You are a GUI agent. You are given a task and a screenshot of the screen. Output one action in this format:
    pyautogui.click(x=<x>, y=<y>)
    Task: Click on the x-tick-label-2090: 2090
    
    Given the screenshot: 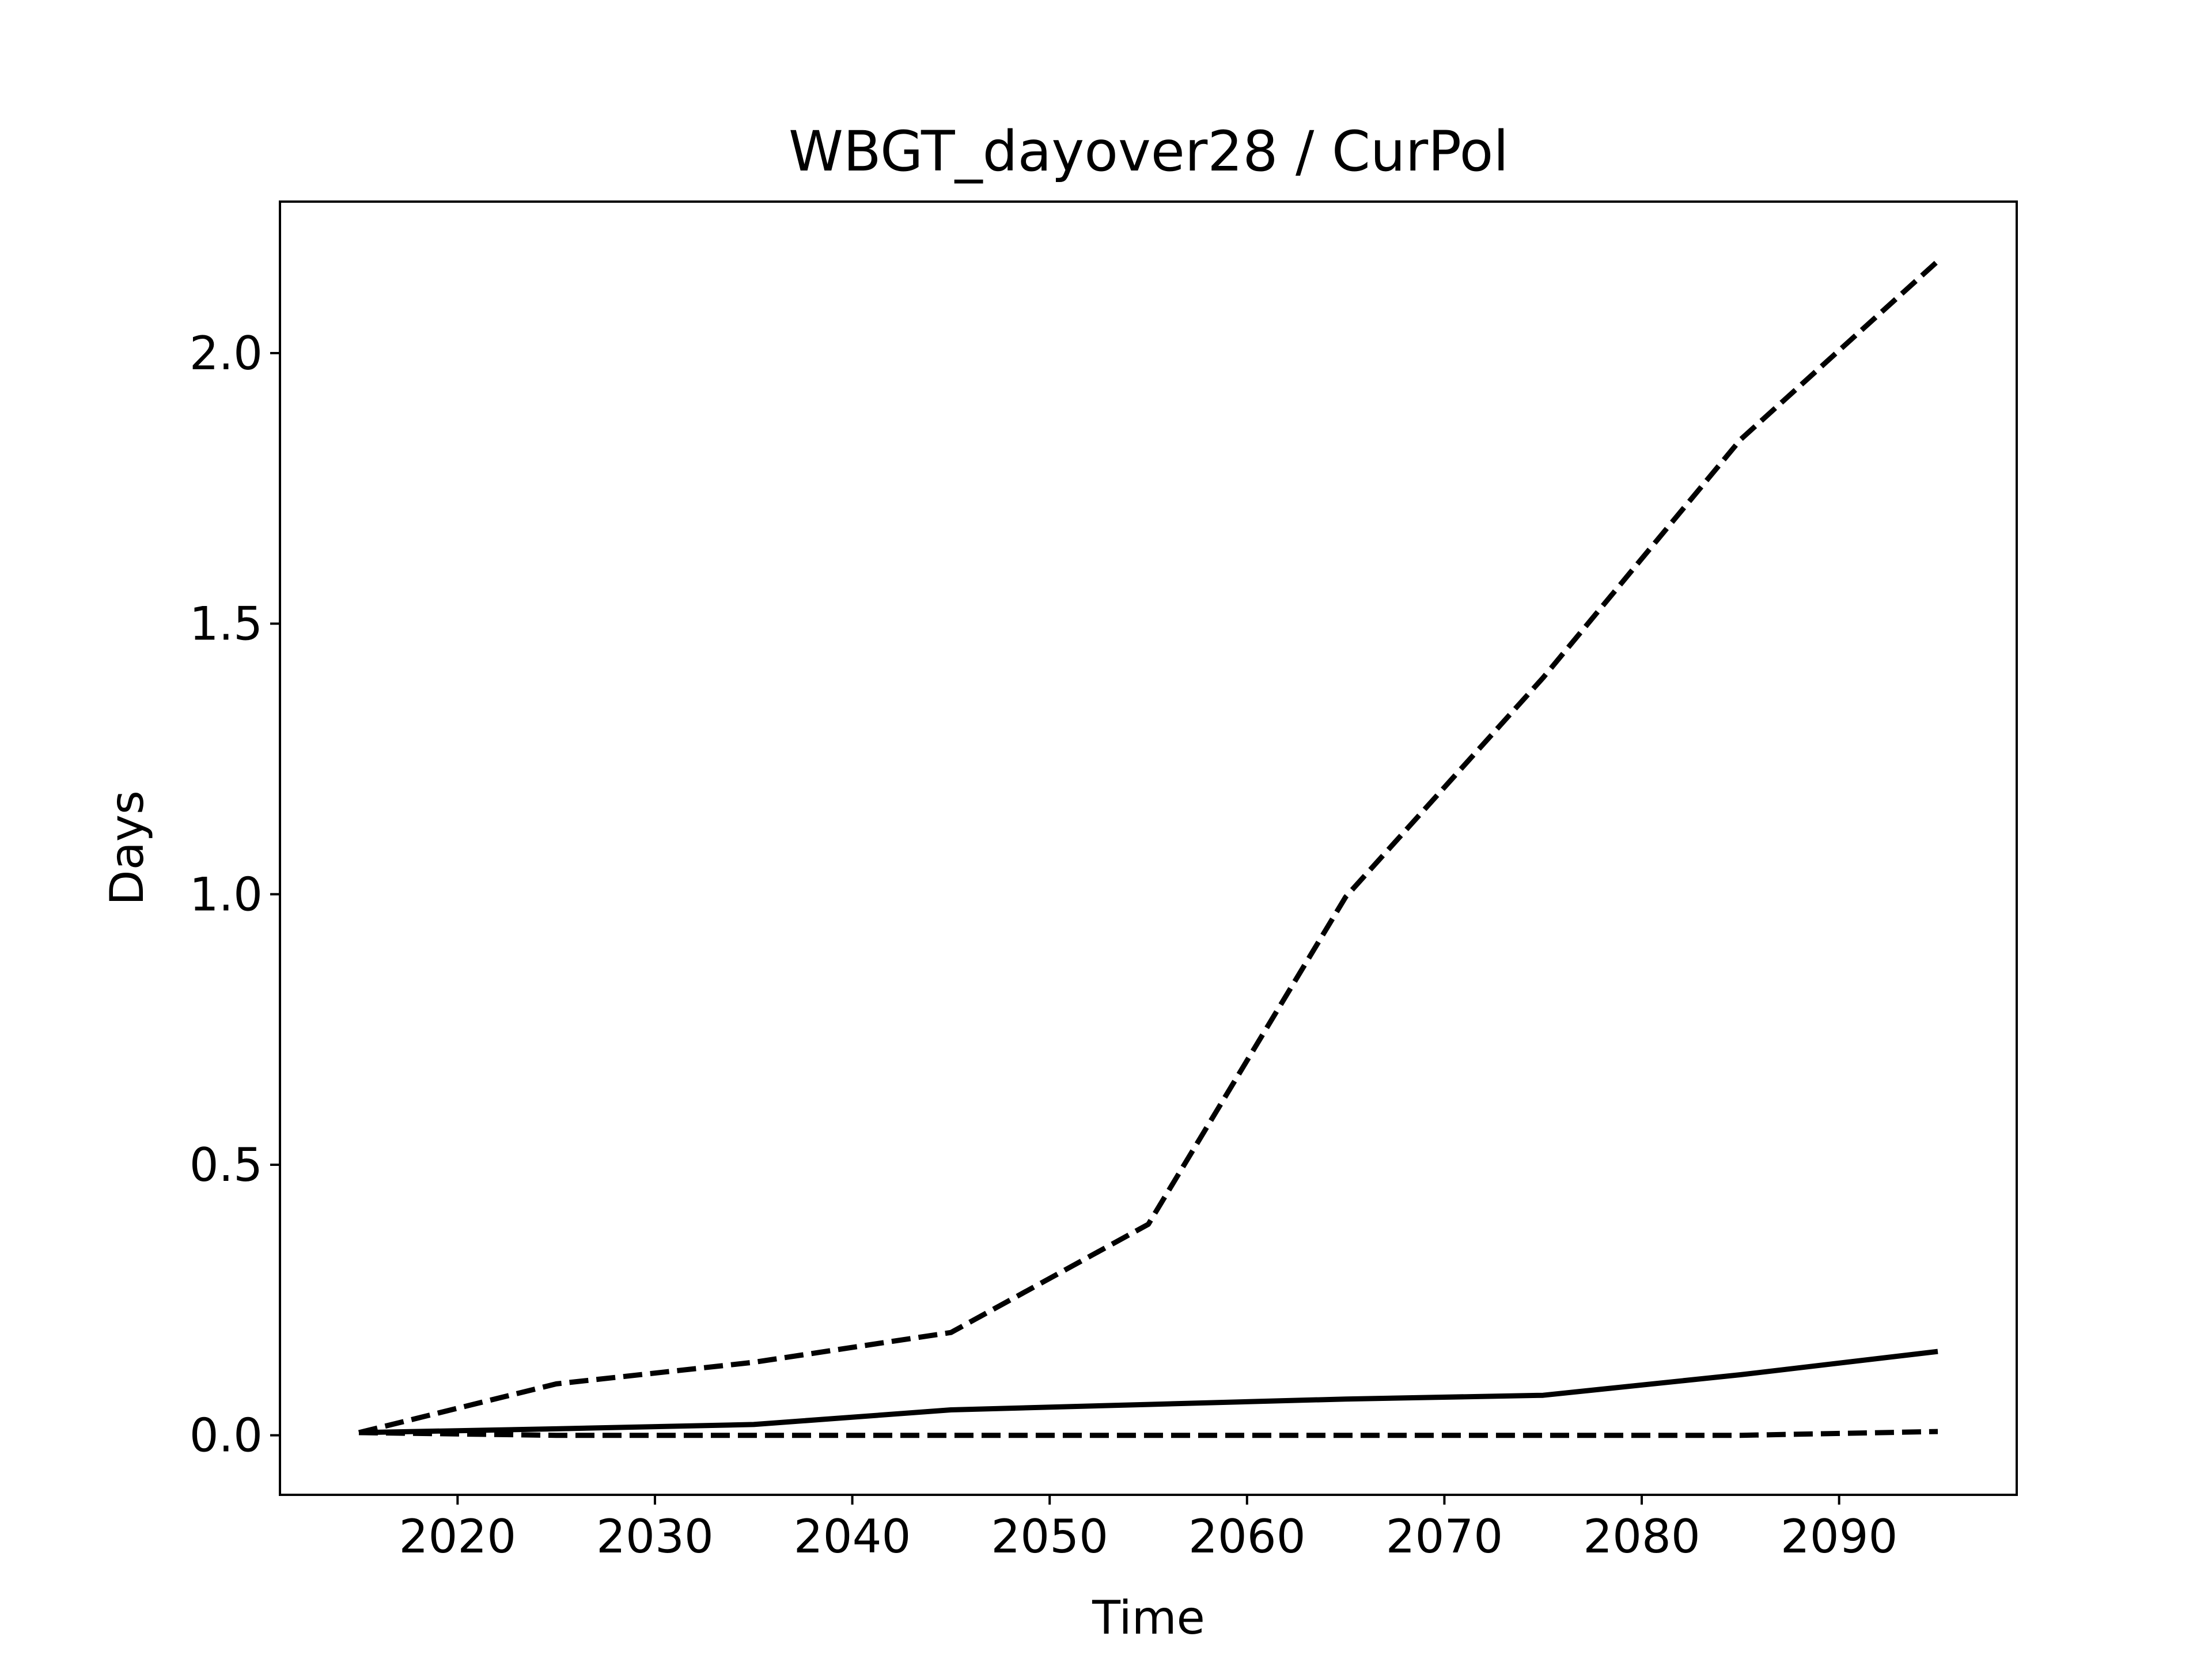 What is the action you would take?
    pyautogui.click(x=1839, y=1536)
    